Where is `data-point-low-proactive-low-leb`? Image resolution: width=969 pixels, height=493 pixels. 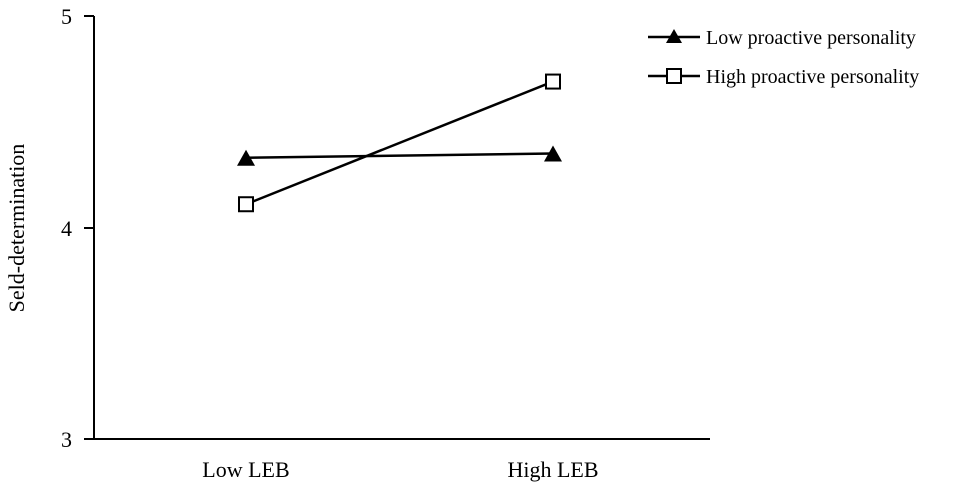 data-point-low-proactive-low-leb is located at coordinates (246, 157).